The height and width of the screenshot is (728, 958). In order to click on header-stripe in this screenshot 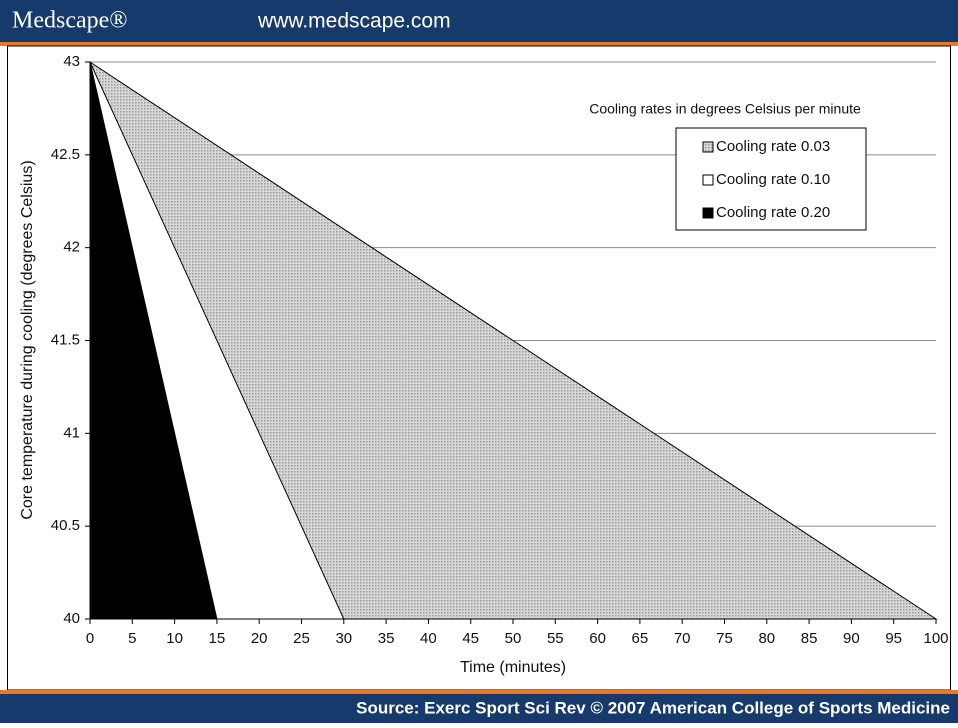, I will do `click(479, 44)`.